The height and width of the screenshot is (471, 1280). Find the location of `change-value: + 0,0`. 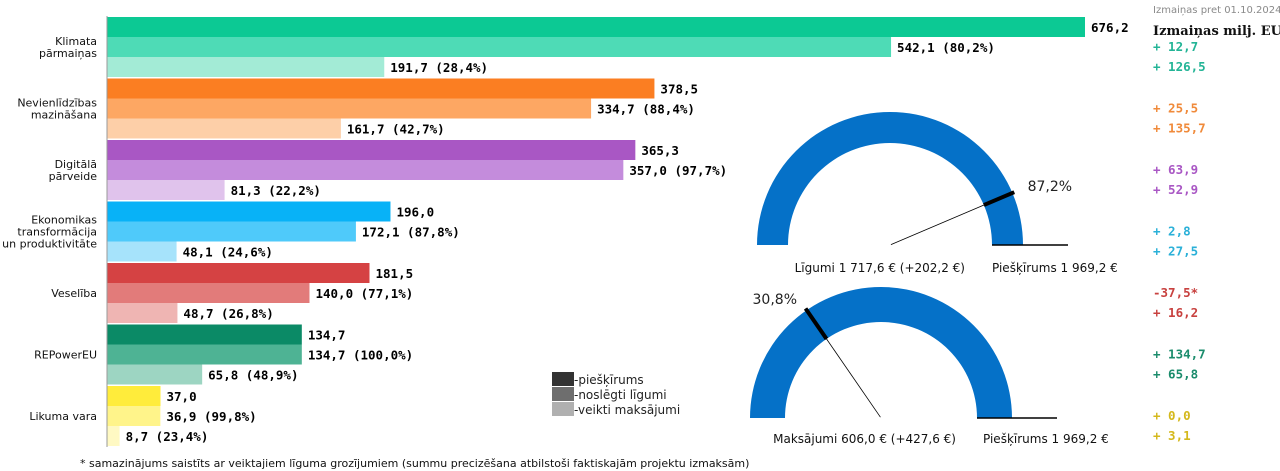

change-value: + 0,0 is located at coordinates (1172, 415).